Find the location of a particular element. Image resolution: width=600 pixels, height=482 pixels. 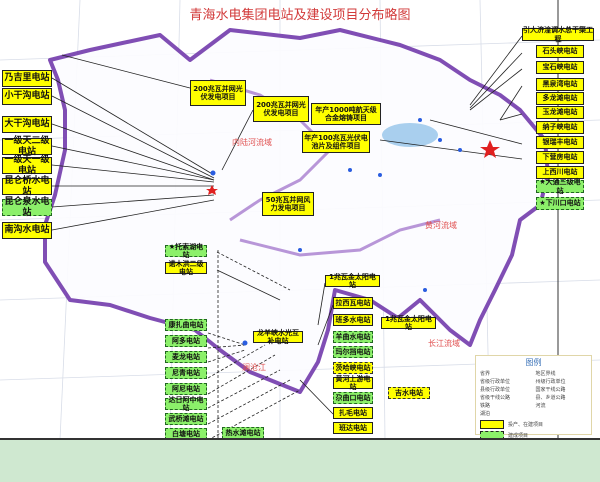

station-label: 麦龙电站 is located at coordinates (186, 357).